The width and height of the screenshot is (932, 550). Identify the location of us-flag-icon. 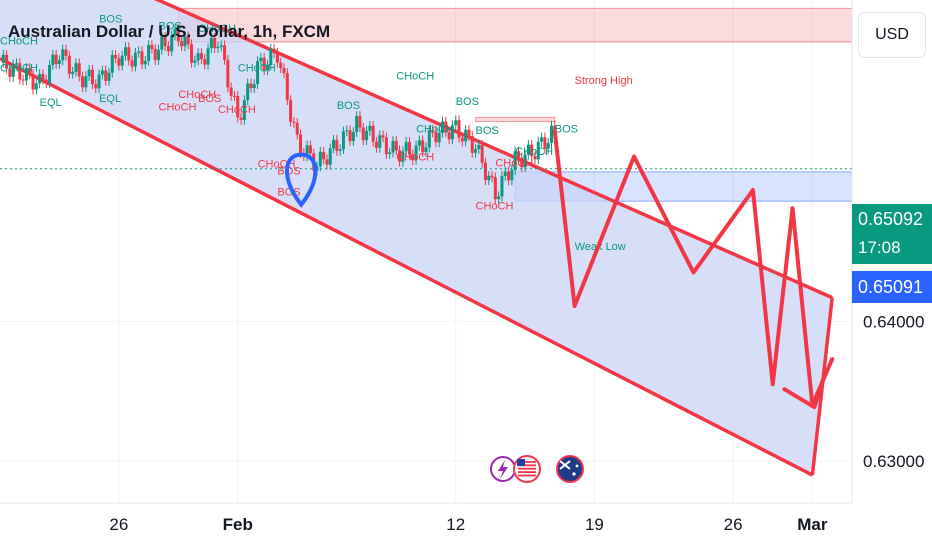
(527, 465).